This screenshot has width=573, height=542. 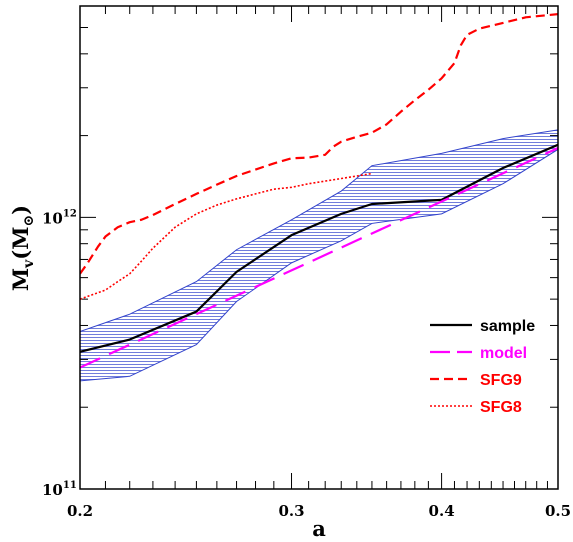 I want to click on x-tick-label: 0.2, so click(x=80, y=511).